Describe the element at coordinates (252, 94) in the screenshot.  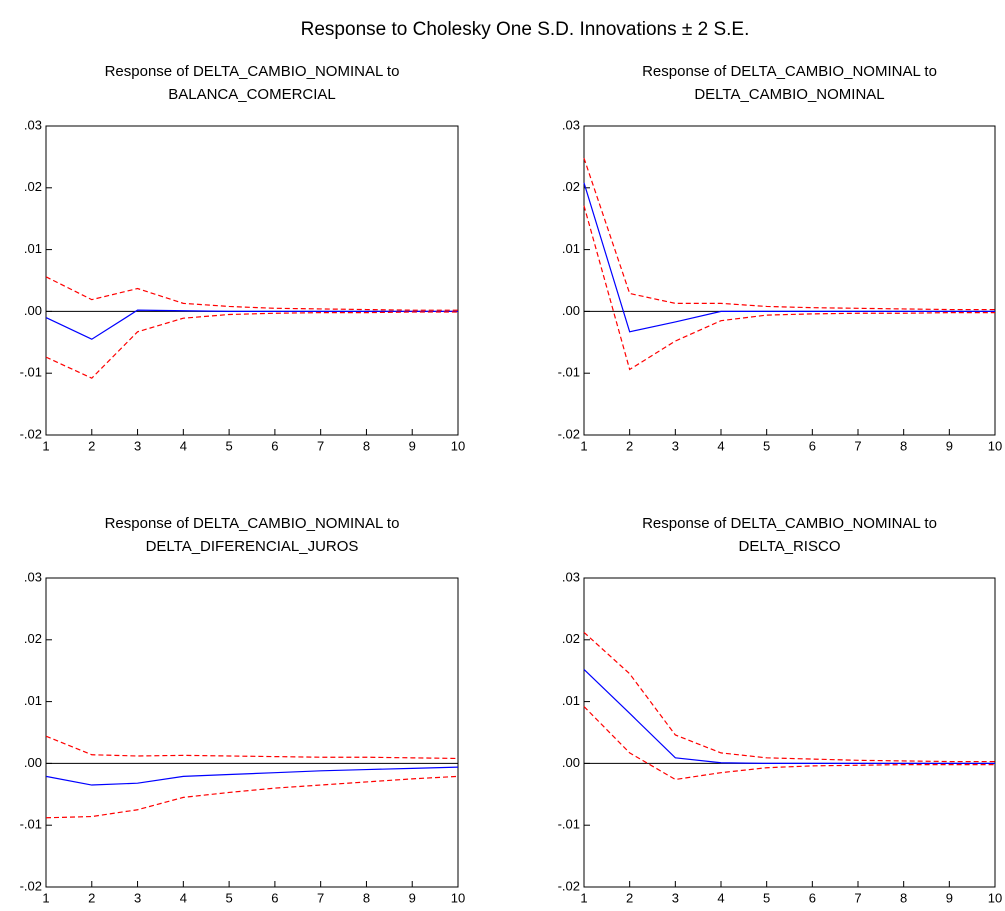
I see `panel-title: BALANCA_COMERCIAL` at that location.